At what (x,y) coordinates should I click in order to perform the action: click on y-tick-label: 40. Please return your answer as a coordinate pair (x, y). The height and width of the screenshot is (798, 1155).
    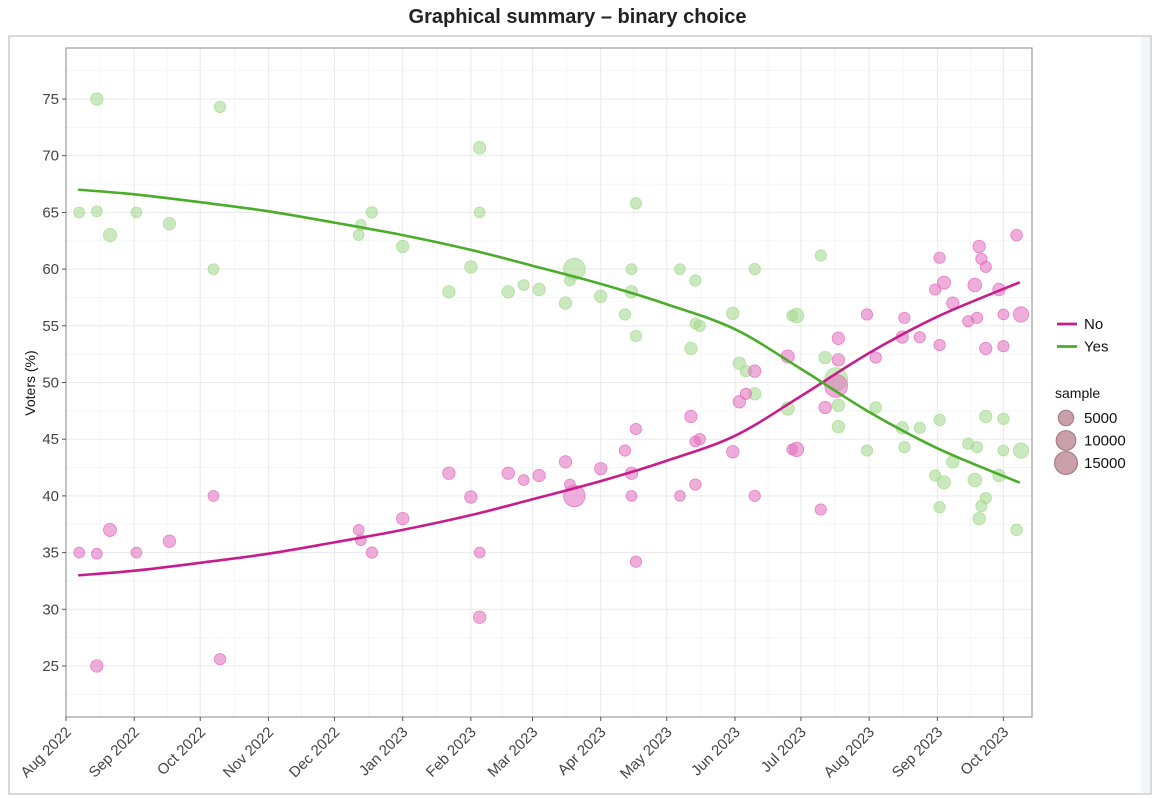
    Looking at the image, I should click on (50, 496).